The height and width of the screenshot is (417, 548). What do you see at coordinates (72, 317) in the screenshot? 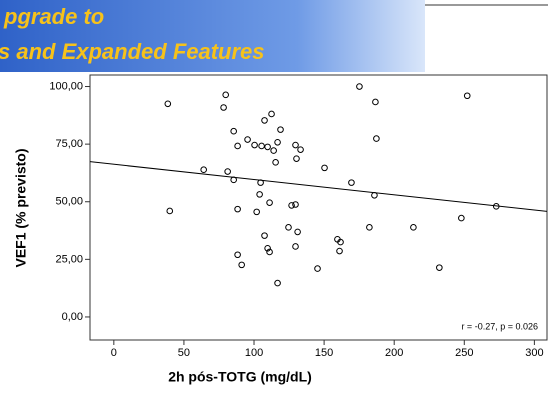
I see `y-tick-label: 0,00` at bounding box center [72, 317].